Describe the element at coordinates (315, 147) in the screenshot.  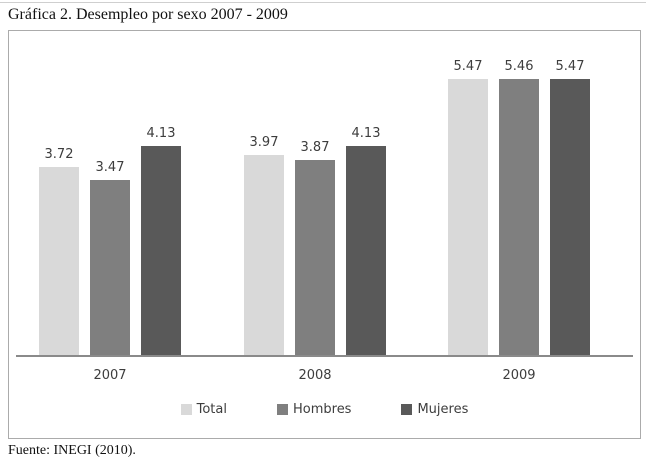
I see `bar-value-label: 3.87` at that location.